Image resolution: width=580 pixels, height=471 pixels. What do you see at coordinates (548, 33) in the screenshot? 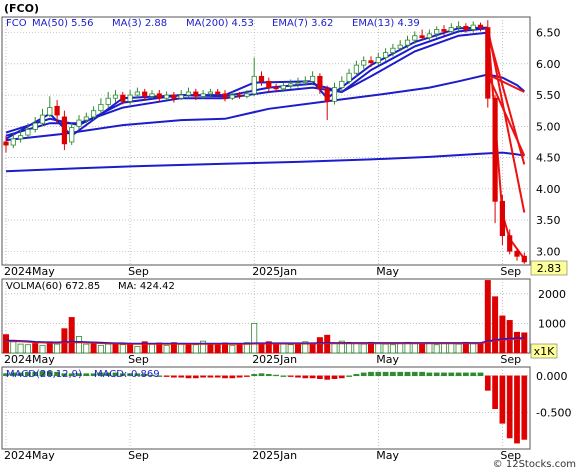
I see `price-y-tick-label: 6.50` at bounding box center [548, 33].